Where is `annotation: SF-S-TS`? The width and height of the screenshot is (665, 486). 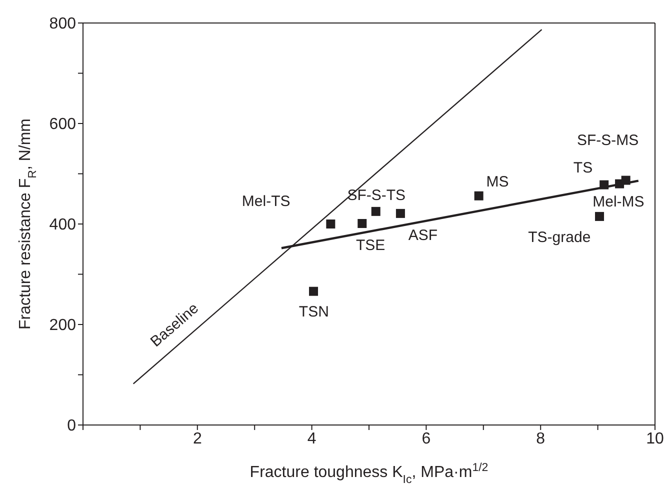 annotation: SF-S-TS is located at coordinates (376, 195).